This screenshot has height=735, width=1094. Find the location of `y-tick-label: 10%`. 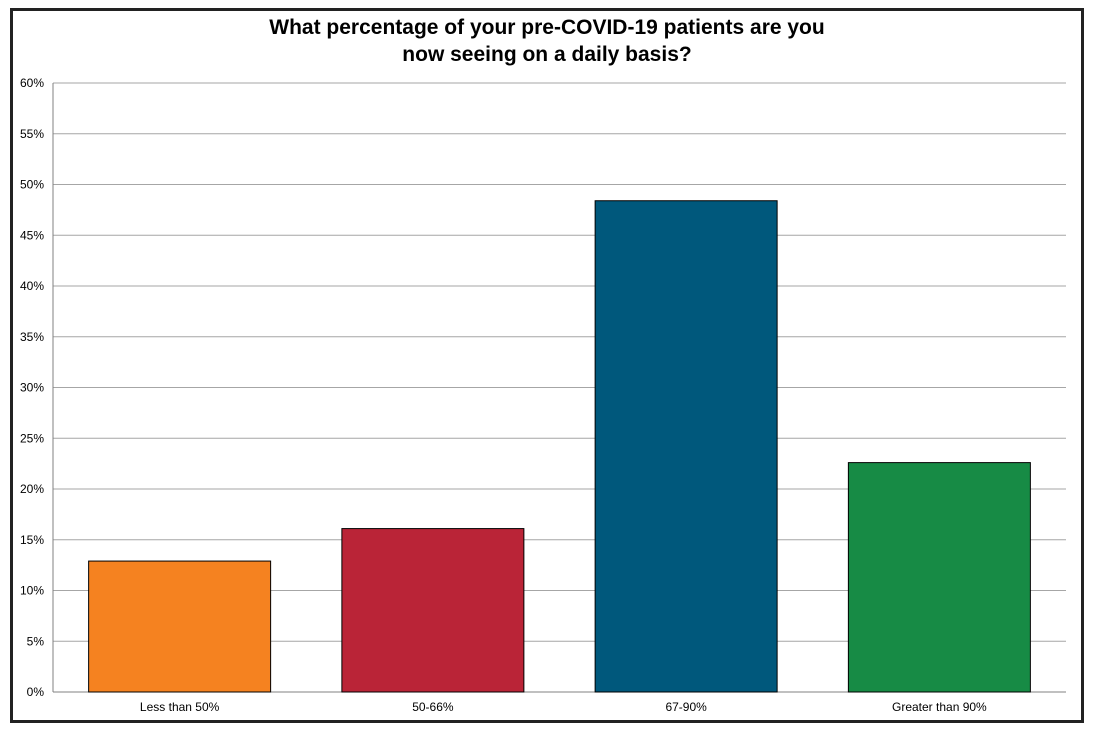

y-tick-label: 10% is located at coordinates (32, 591).